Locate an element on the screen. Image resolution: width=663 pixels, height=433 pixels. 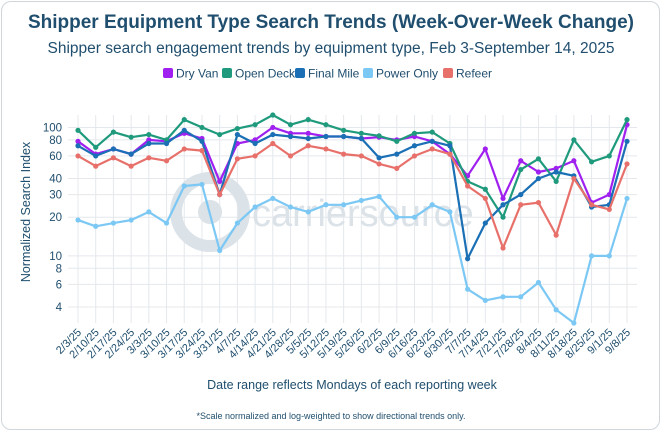
legend-label: Final Mile is located at coordinates (334, 74).